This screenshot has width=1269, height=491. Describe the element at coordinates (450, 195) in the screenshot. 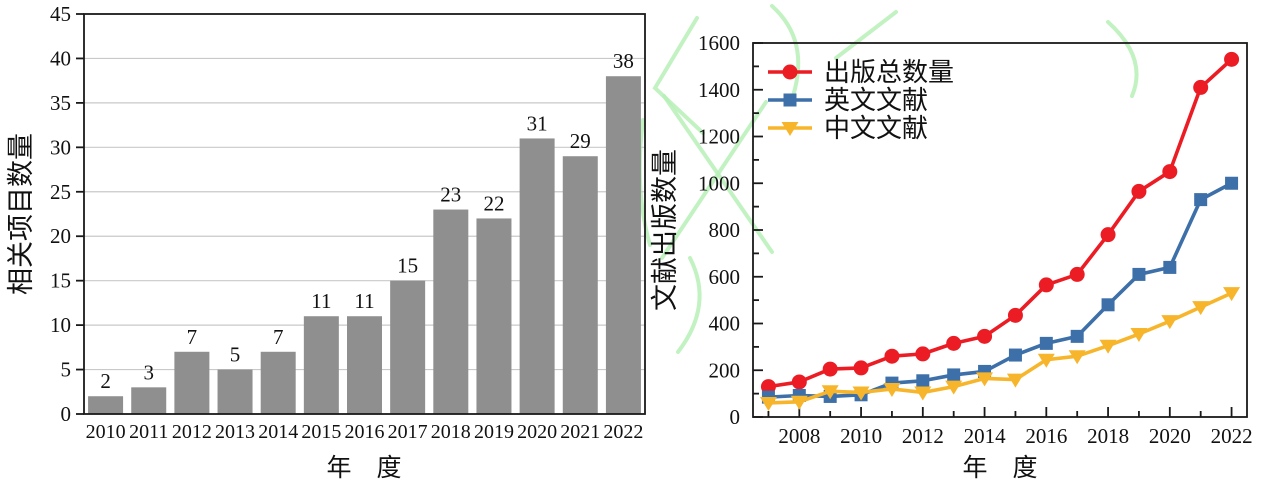

I see `bar-value-label: 23` at that location.